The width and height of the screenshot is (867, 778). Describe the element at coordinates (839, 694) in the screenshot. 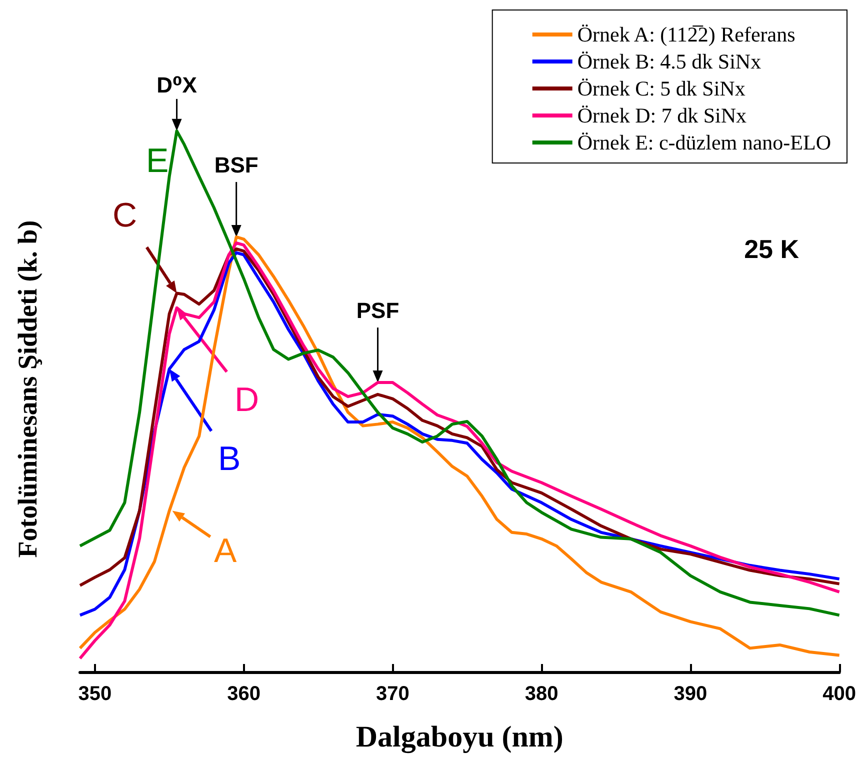

I see `x-tick-label: 400` at that location.